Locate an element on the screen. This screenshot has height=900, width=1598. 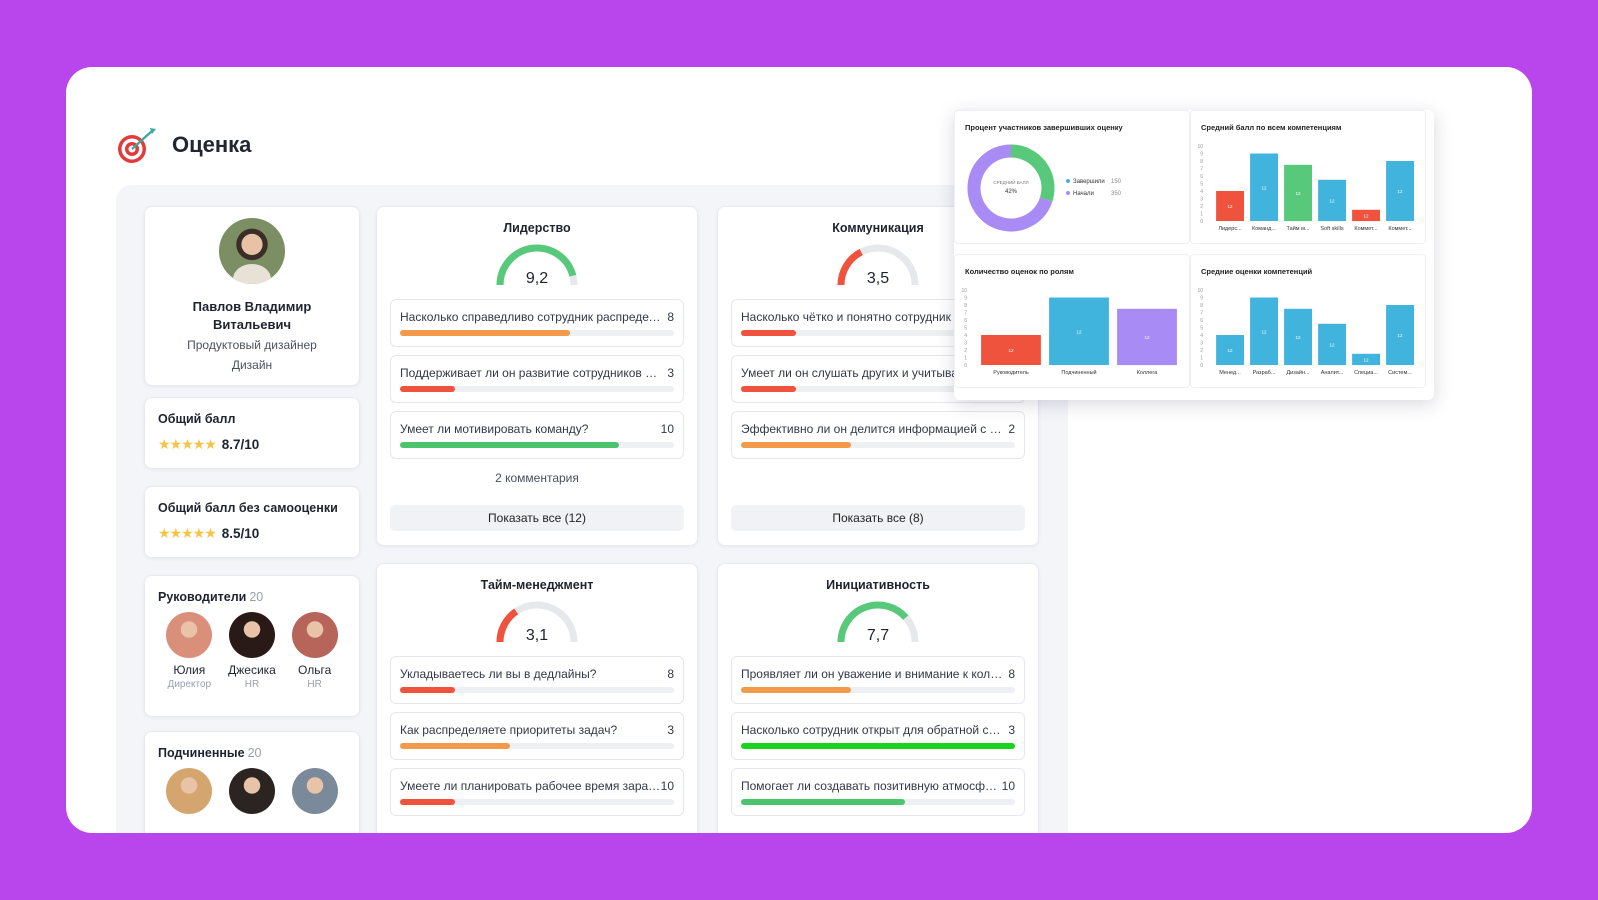
donut-center-value: 42% is located at coordinates (1011, 192).